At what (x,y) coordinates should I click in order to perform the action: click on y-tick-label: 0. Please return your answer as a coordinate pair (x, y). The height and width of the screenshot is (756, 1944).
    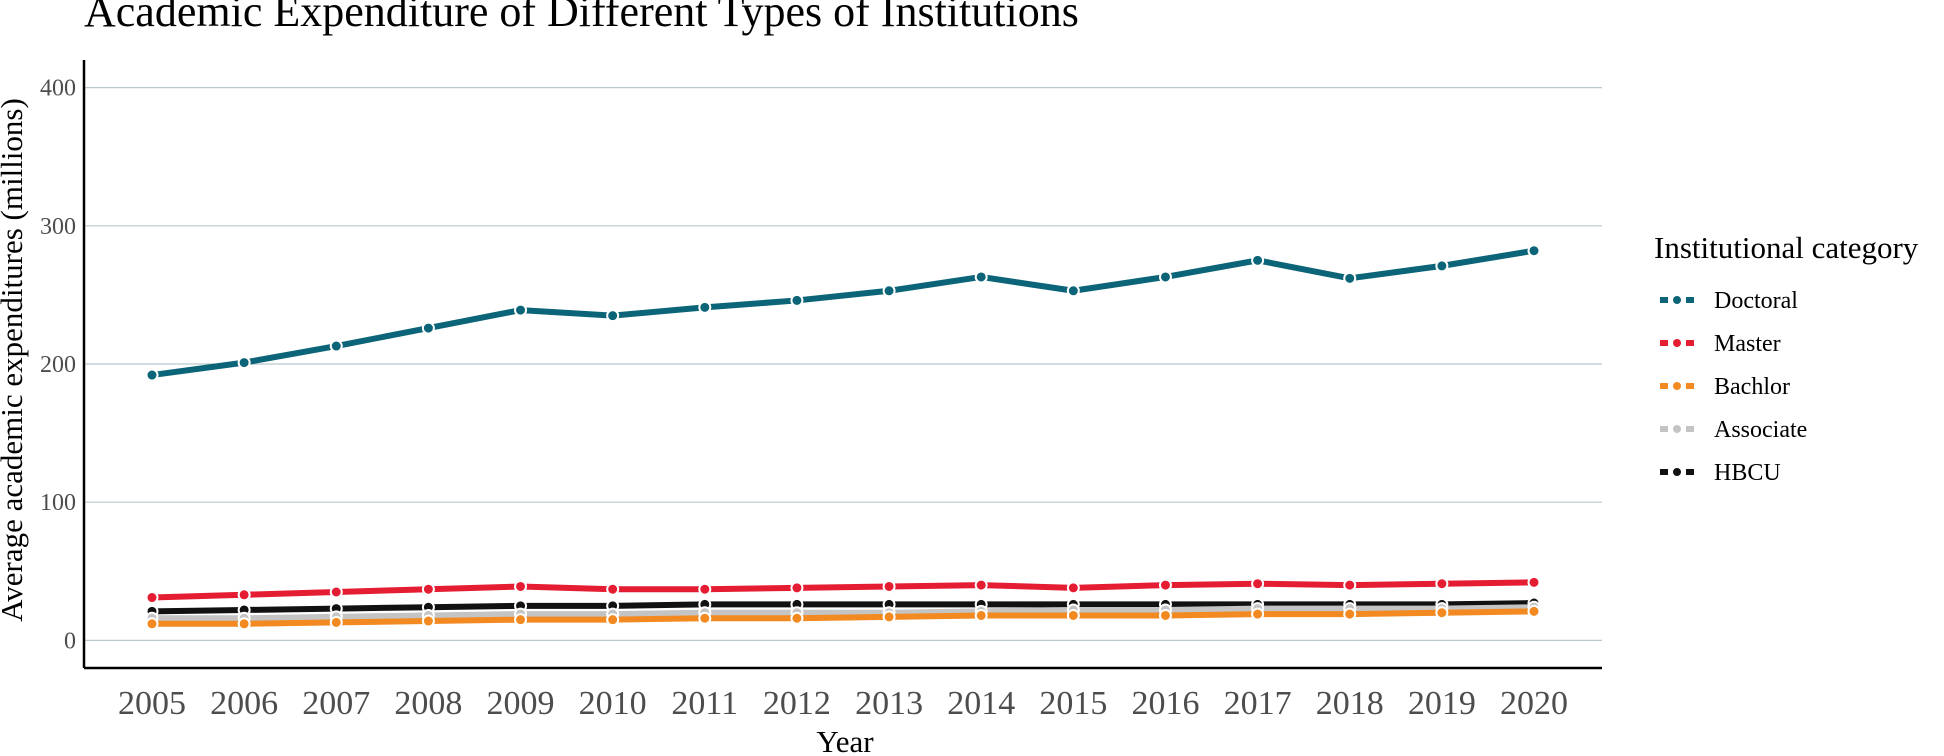
    Looking at the image, I should click on (70, 641).